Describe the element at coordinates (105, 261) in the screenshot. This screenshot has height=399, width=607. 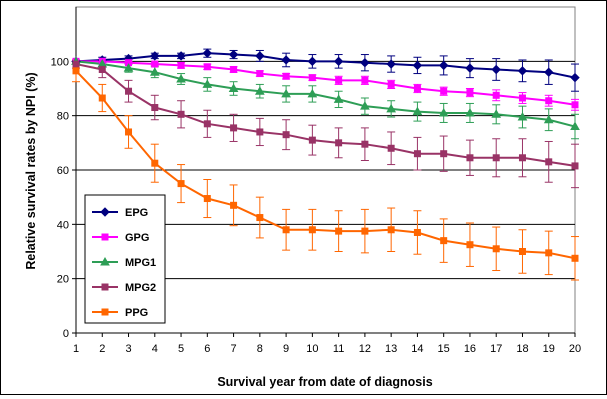
I see `legend-marker-mpg1` at that location.